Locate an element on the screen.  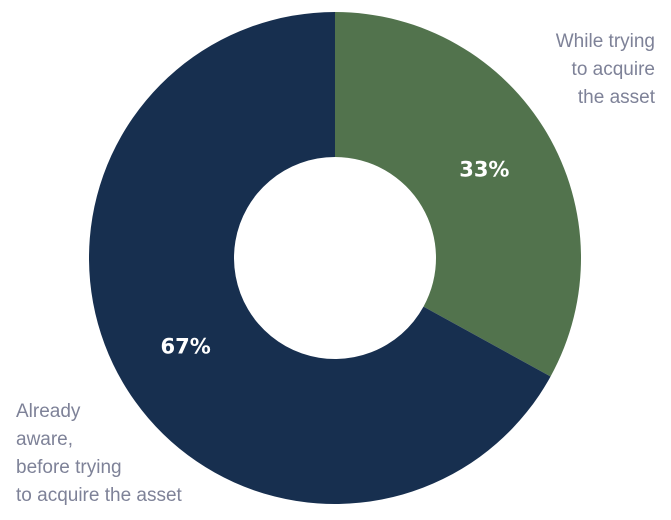
slice-label-line: before trying is located at coordinates (69, 467).